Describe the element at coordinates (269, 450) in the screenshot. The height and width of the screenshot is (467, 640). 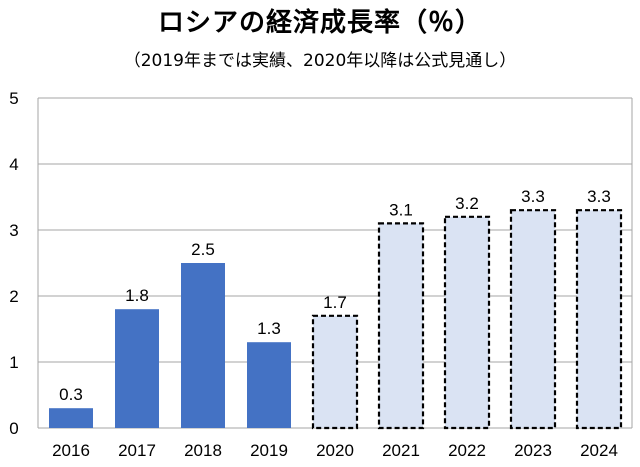
I see `x-tick-label-2019: 2019` at that location.